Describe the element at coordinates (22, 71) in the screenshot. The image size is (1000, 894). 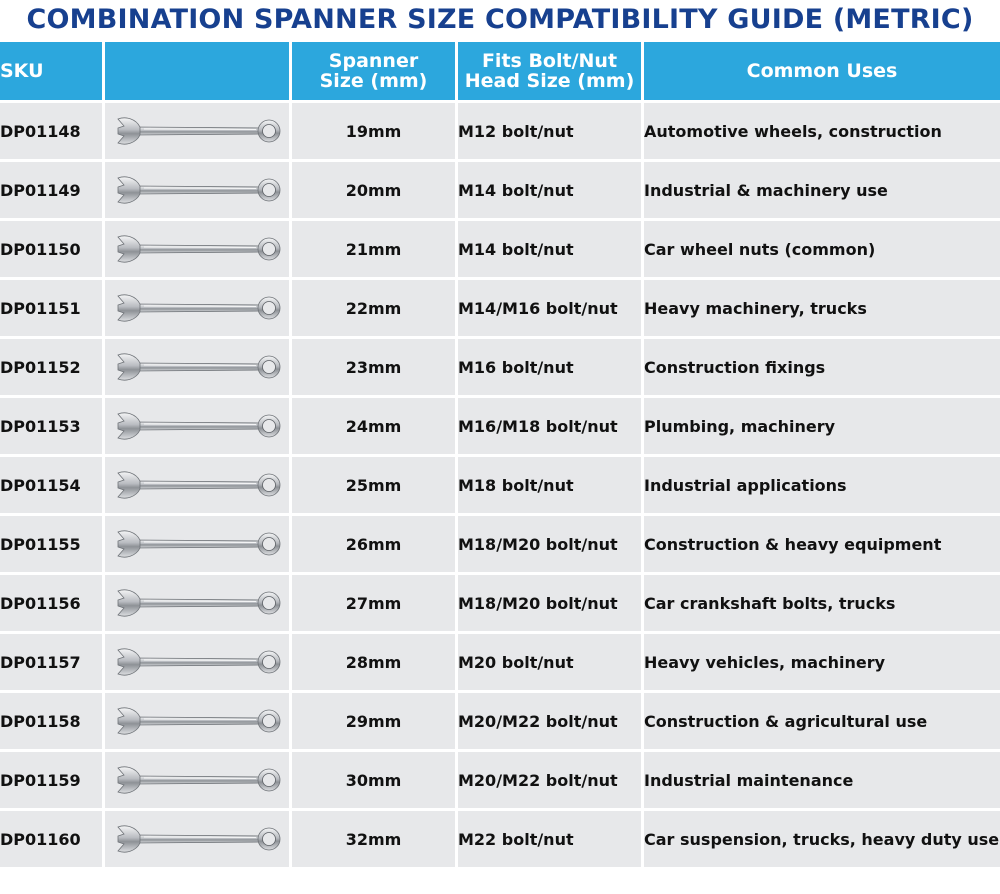
I see `column-header-sku-label: SKU` at that location.